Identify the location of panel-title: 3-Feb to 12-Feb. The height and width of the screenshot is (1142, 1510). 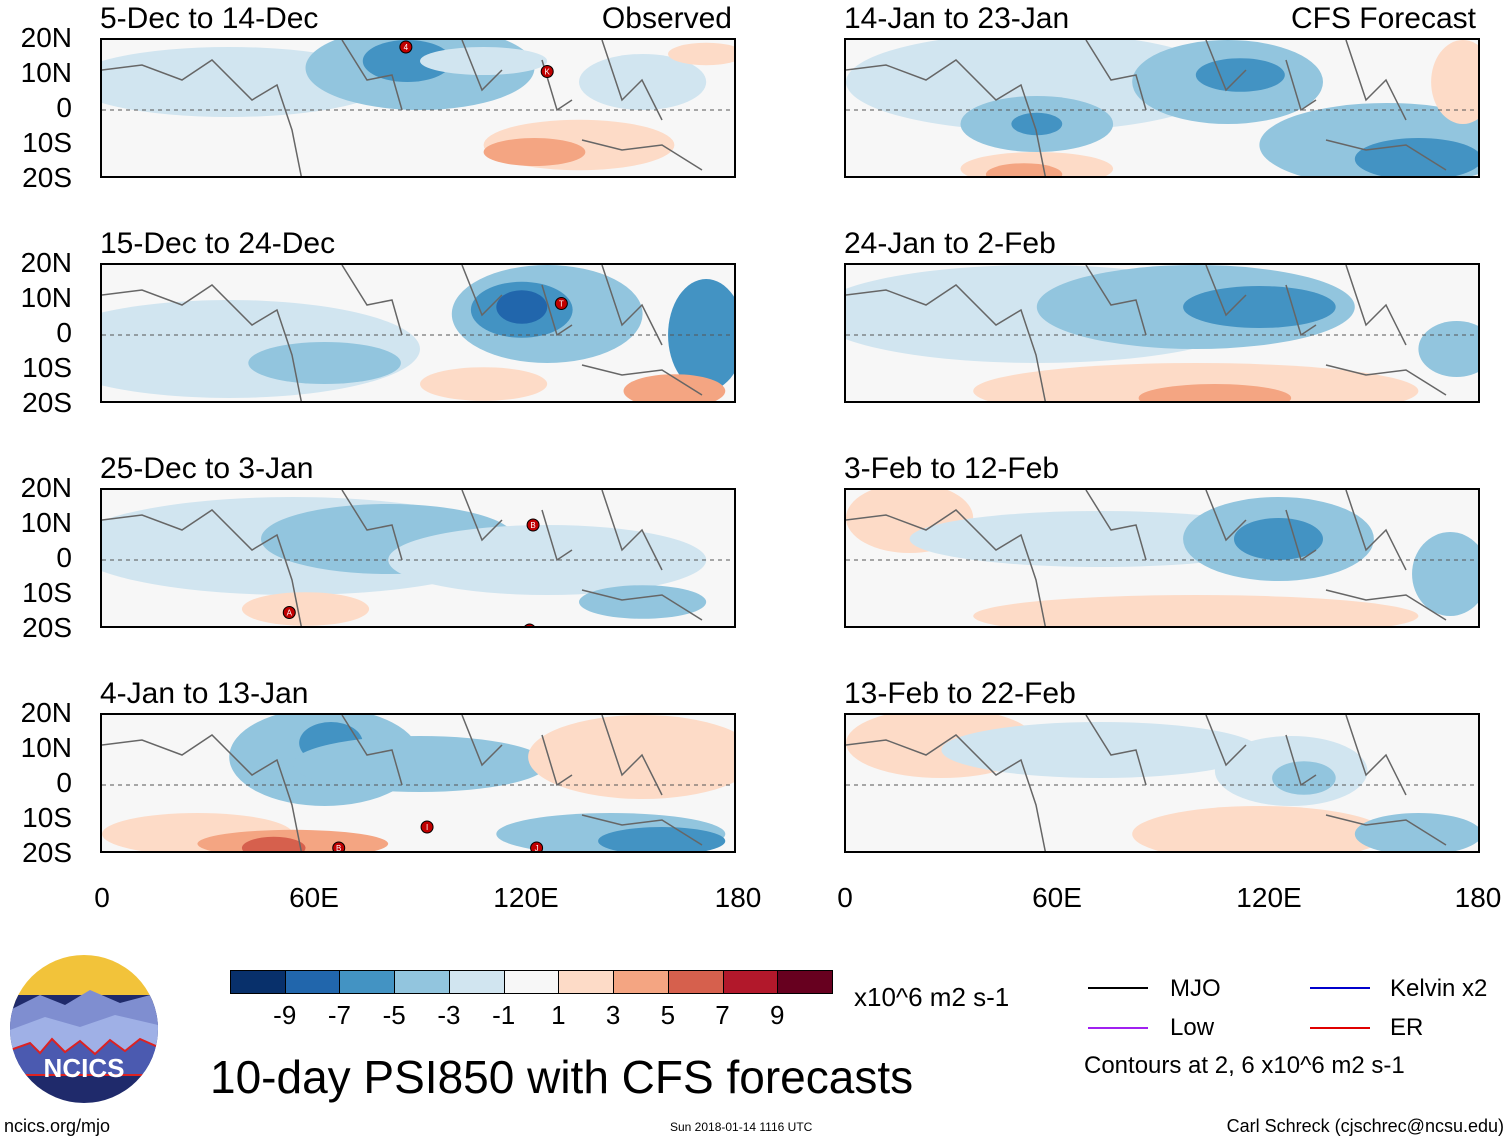
(952, 468).